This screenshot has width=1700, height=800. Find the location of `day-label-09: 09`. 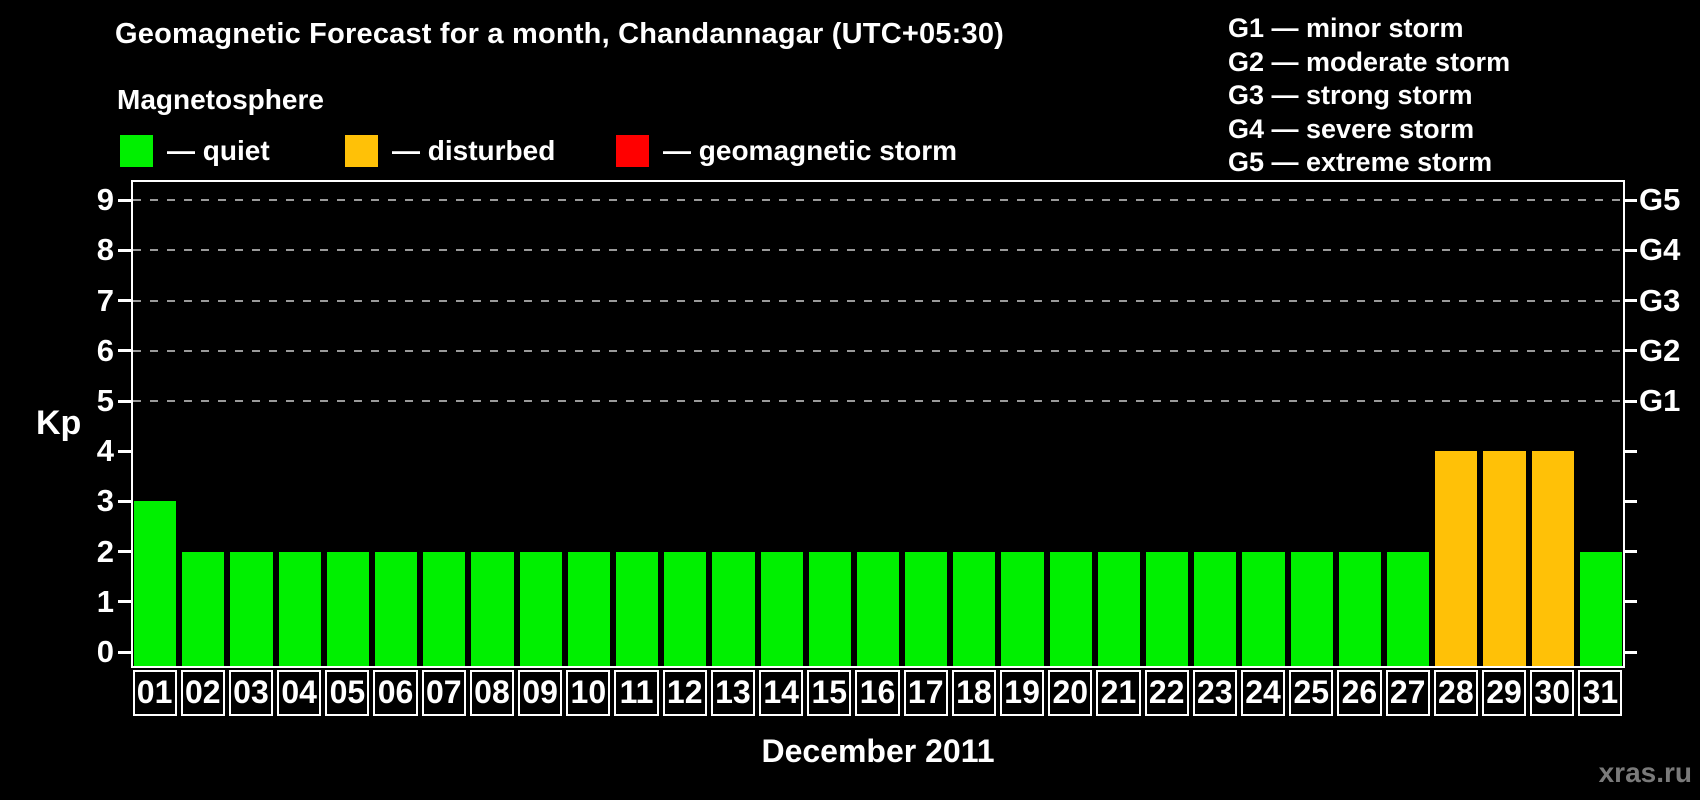

day-label-09: 09 is located at coordinates (540, 693).